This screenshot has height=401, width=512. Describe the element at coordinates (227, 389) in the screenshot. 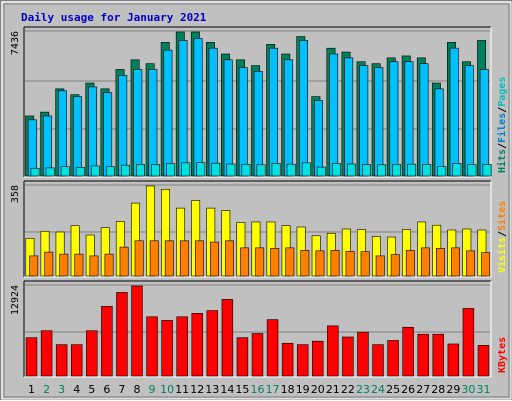

I see `x-tick-label-14: 14` at that location.